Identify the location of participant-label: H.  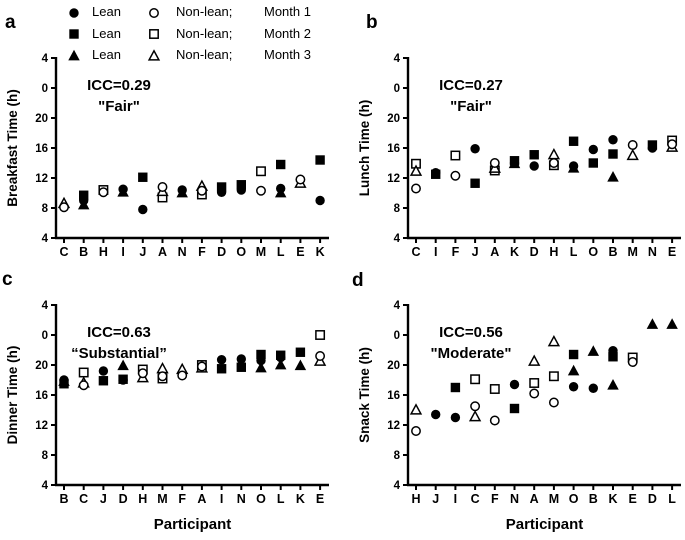
(103, 252).